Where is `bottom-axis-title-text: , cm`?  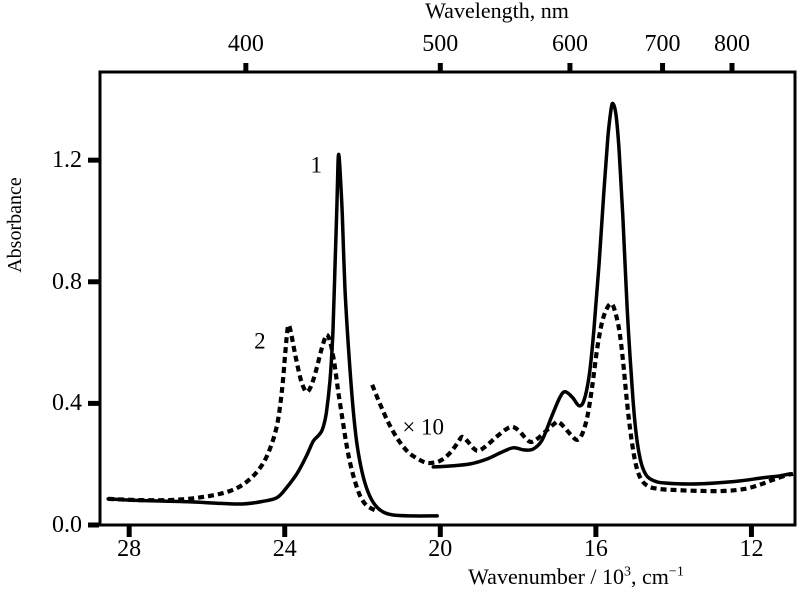 bottom-axis-title-text: , cm is located at coordinates (650, 576).